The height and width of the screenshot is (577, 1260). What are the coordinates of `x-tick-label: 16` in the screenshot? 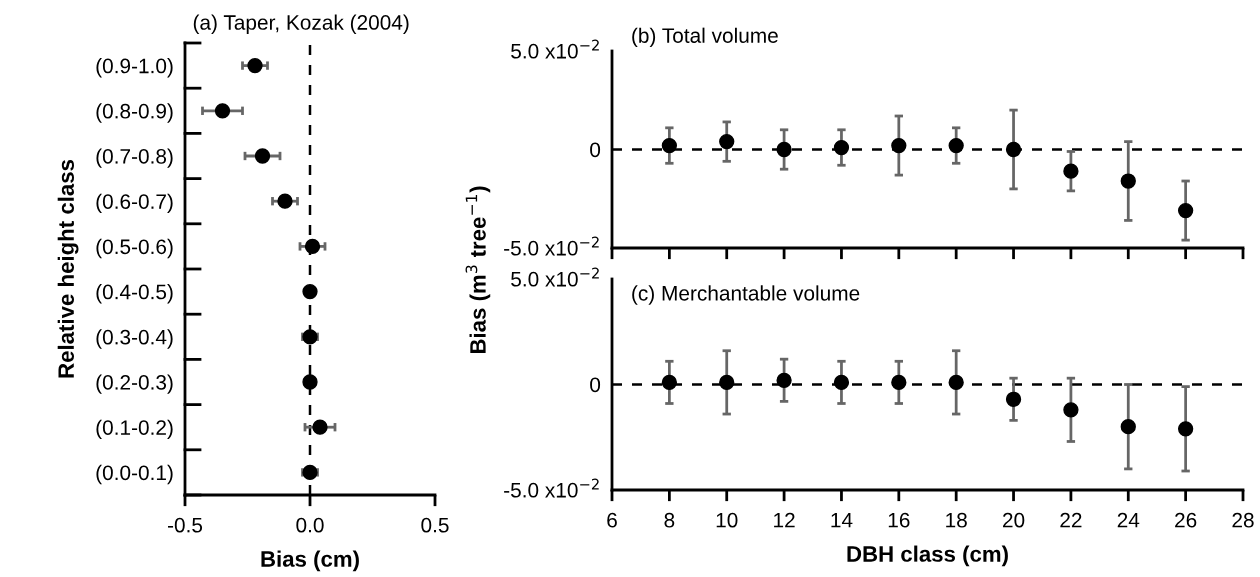 It's located at (899, 520).